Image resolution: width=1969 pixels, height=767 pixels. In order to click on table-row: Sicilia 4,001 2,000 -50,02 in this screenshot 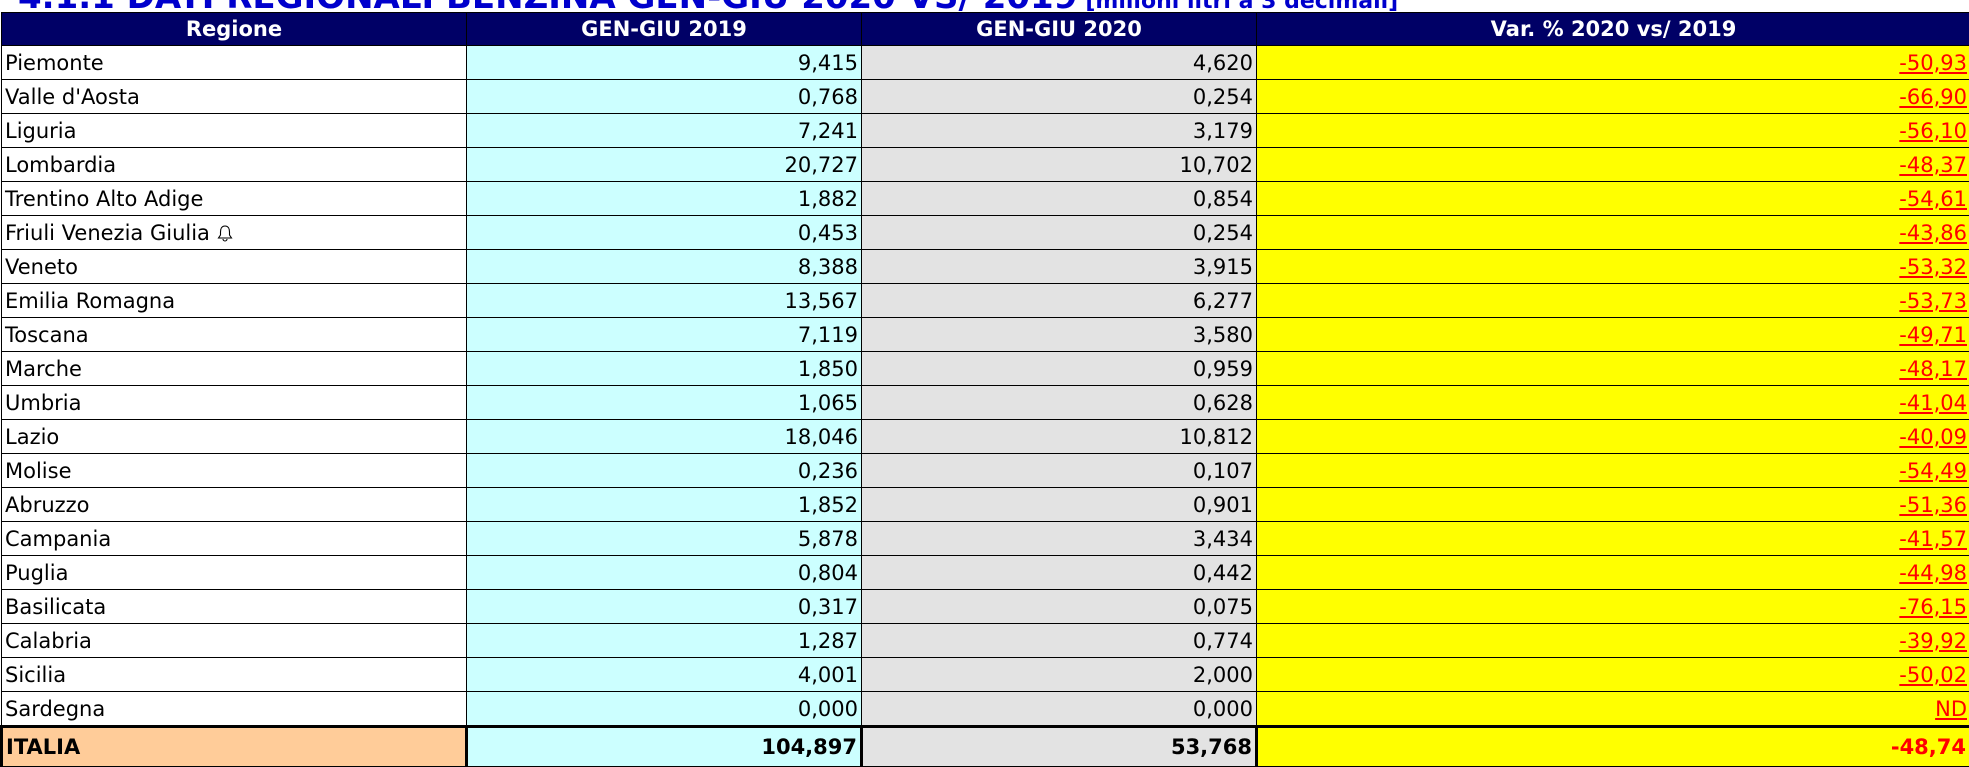, I will do `click(985, 674)`.